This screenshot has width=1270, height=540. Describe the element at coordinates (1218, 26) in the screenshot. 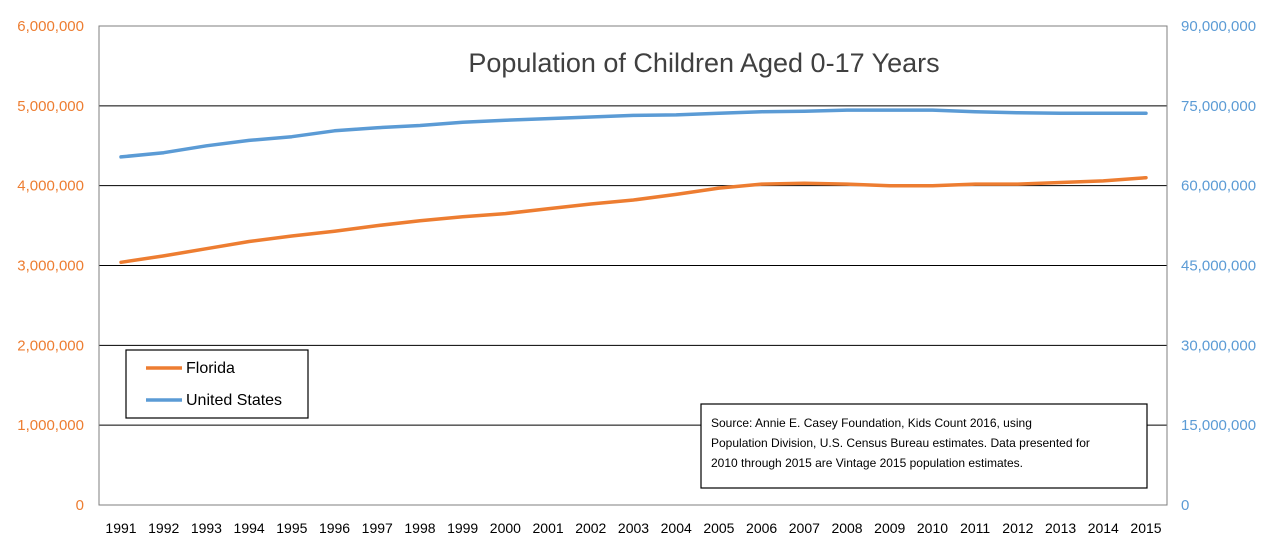

I see `right-axis-tick-label: 90,000,000` at that location.